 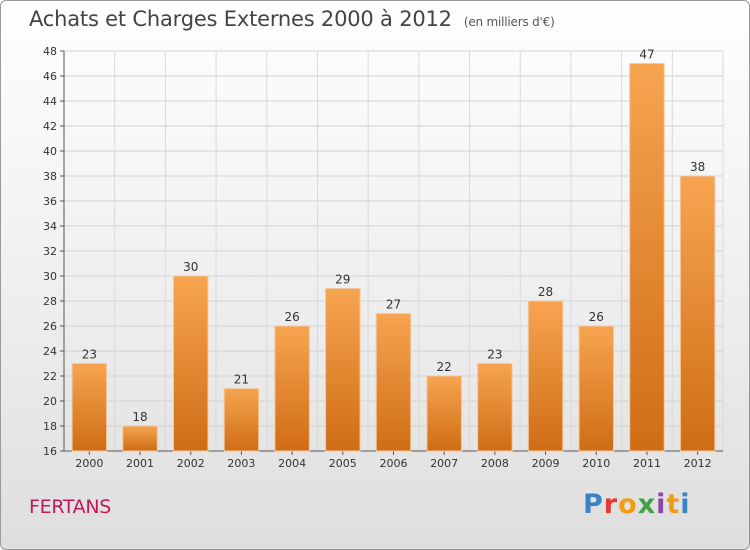 I want to click on bar-2010, so click(x=596, y=388).